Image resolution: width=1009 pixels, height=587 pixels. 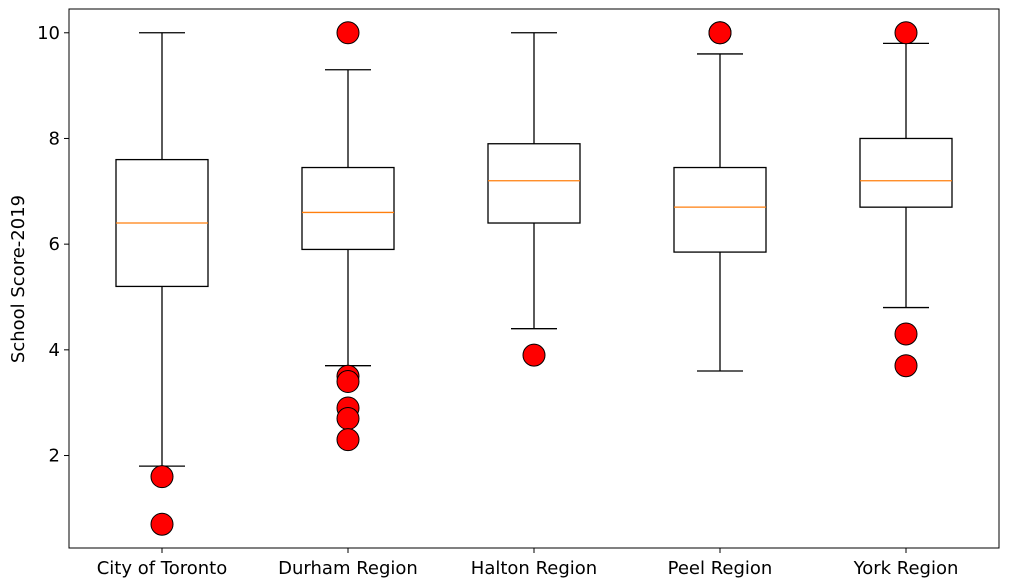 What do you see at coordinates (54, 138) in the screenshot?
I see `y-tick-label: 8` at bounding box center [54, 138].